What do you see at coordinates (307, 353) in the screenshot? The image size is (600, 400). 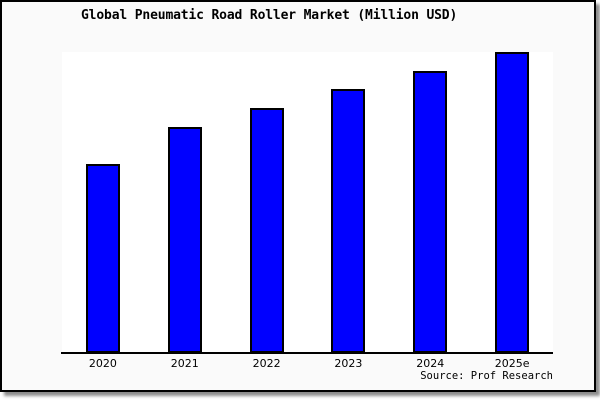 I see `x-axis-line` at bounding box center [307, 353].